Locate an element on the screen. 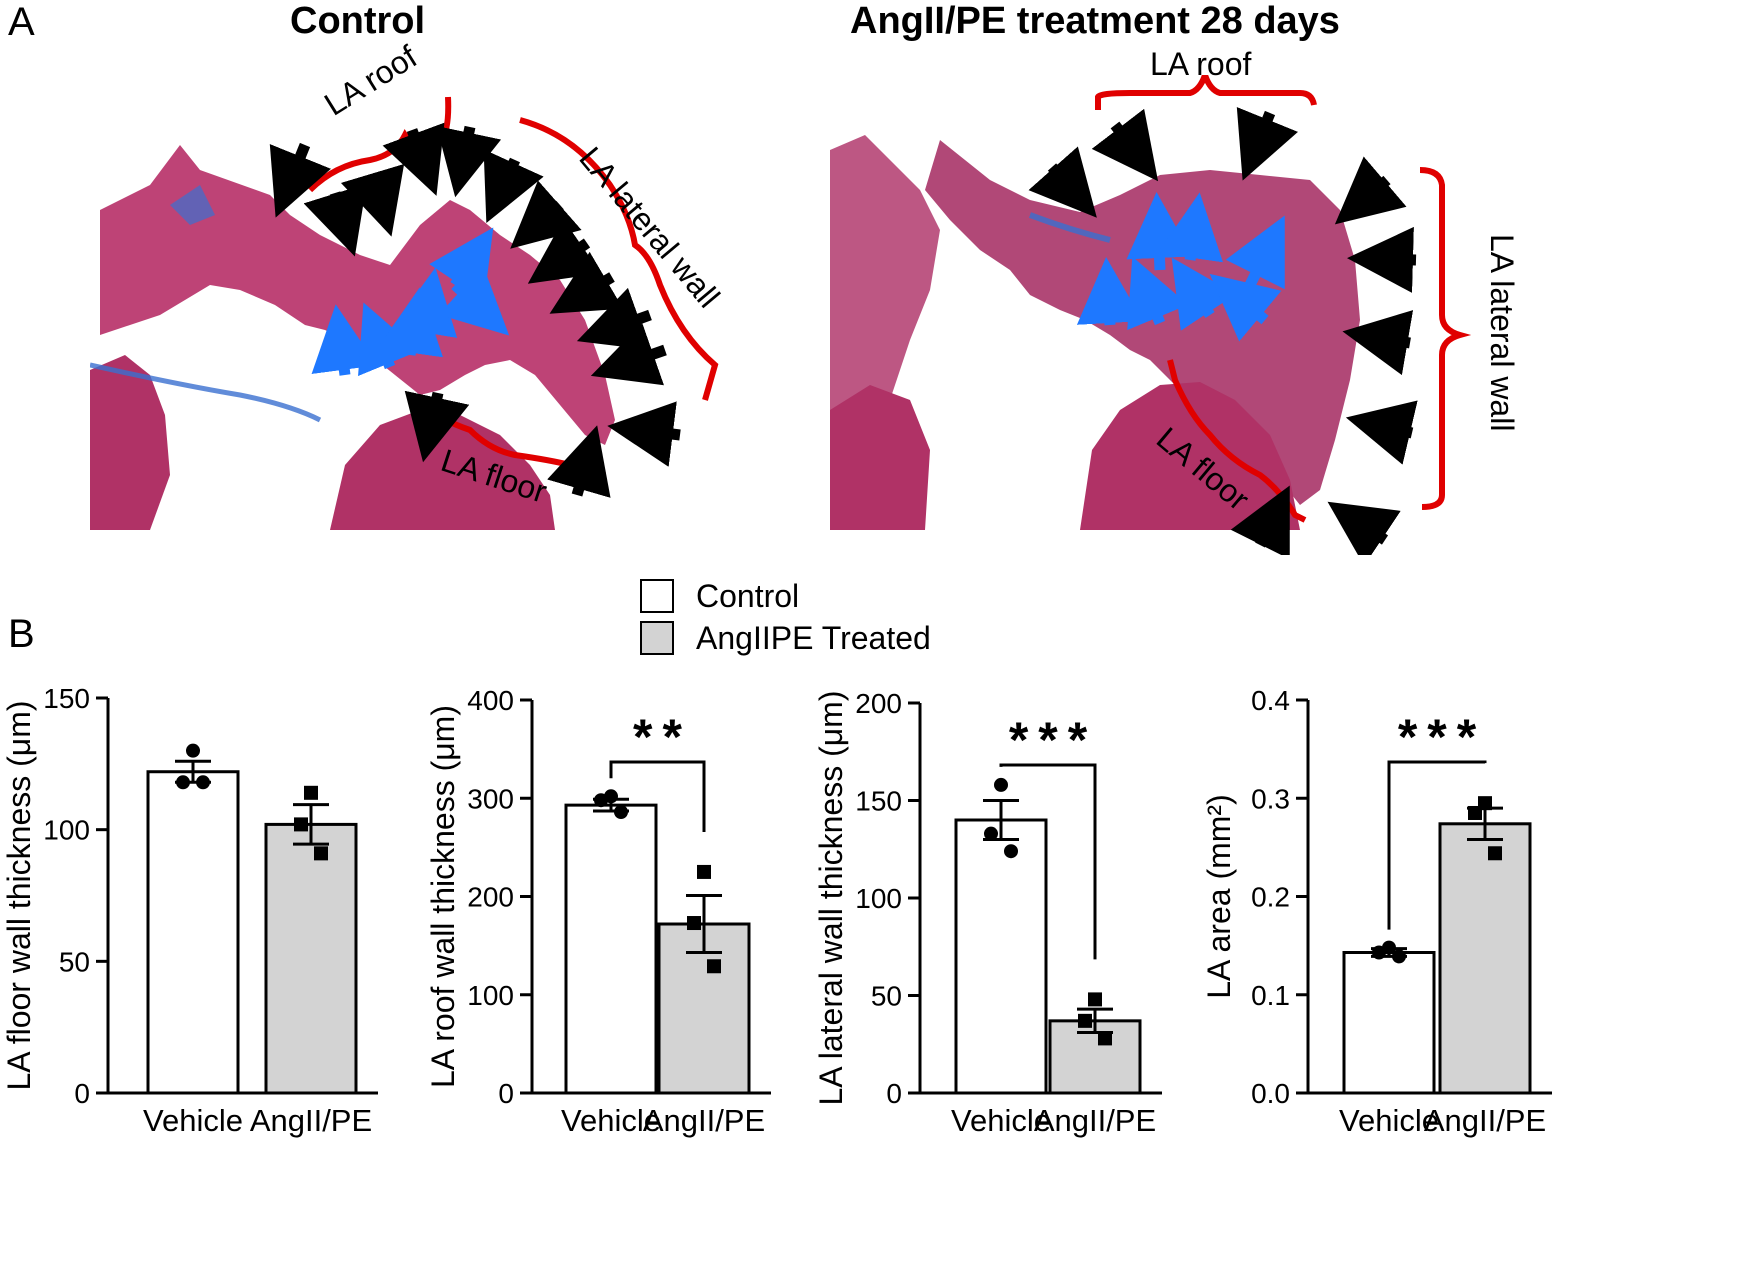 This screenshot has height=1274, width=1748. legend-swatch-treated is located at coordinates (657, 638).